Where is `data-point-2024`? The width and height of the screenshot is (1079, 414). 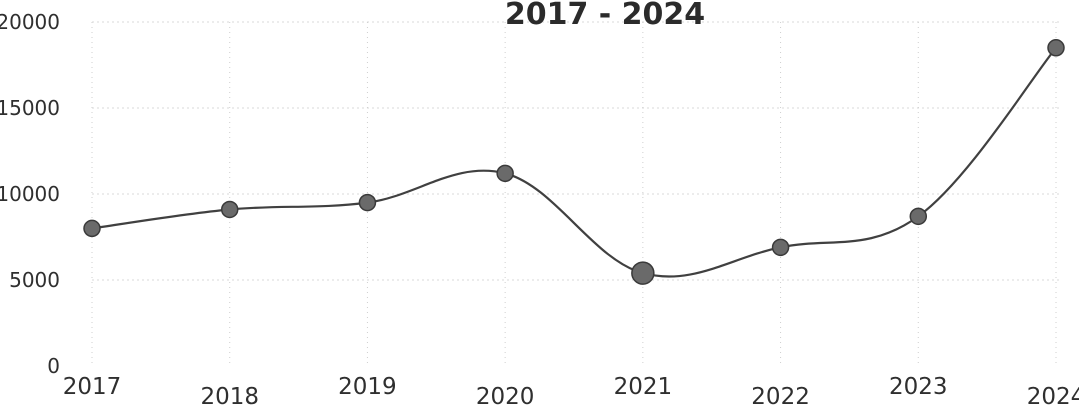 data-point-2024 is located at coordinates (1056, 48).